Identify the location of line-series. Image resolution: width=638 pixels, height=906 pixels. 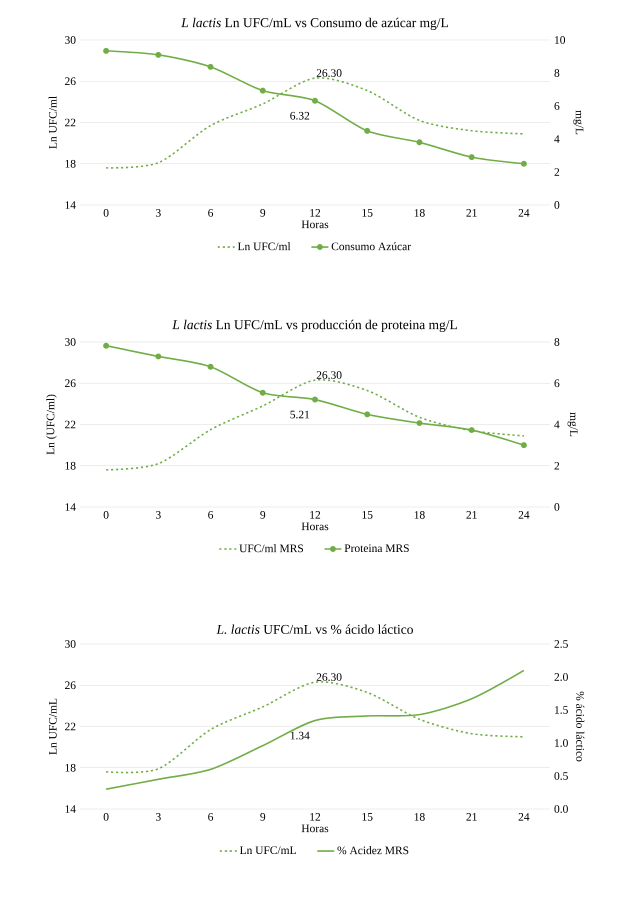
(315, 730).